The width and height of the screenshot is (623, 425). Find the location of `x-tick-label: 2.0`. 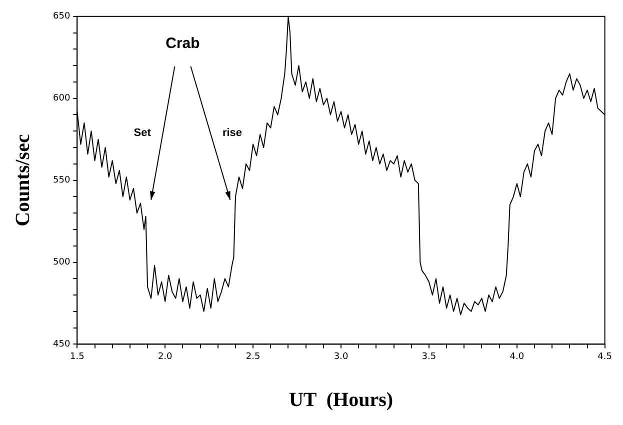

x-tick-label: 2.0 is located at coordinates (165, 357).